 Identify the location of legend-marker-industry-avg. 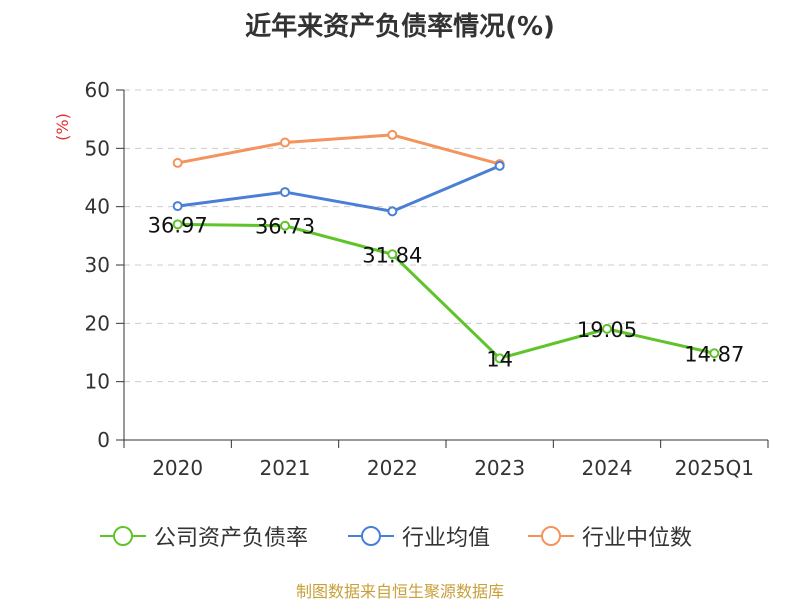
(371, 536).